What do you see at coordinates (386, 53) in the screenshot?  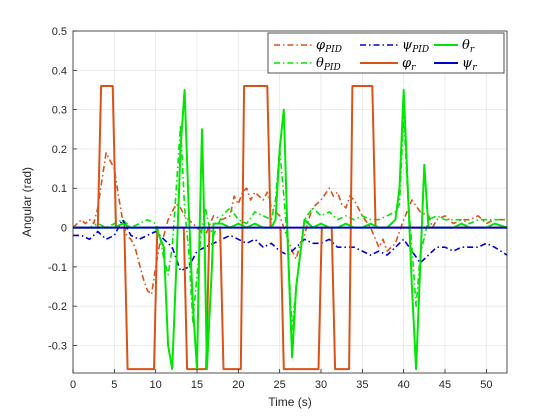 I see `legend-box` at bounding box center [386, 53].